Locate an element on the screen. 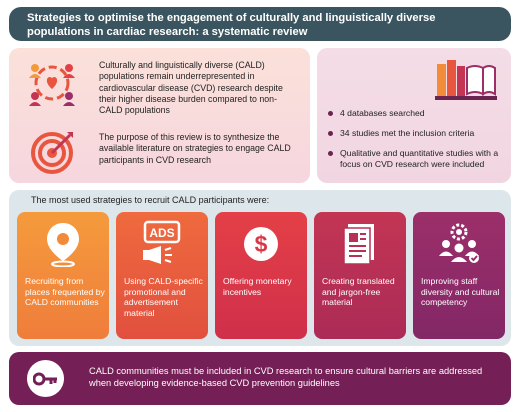 Image resolution: width=520 pixels, height=412 pixels. strategy-card-incentives: $ Offering monetary incentives is located at coordinates (261, 275).